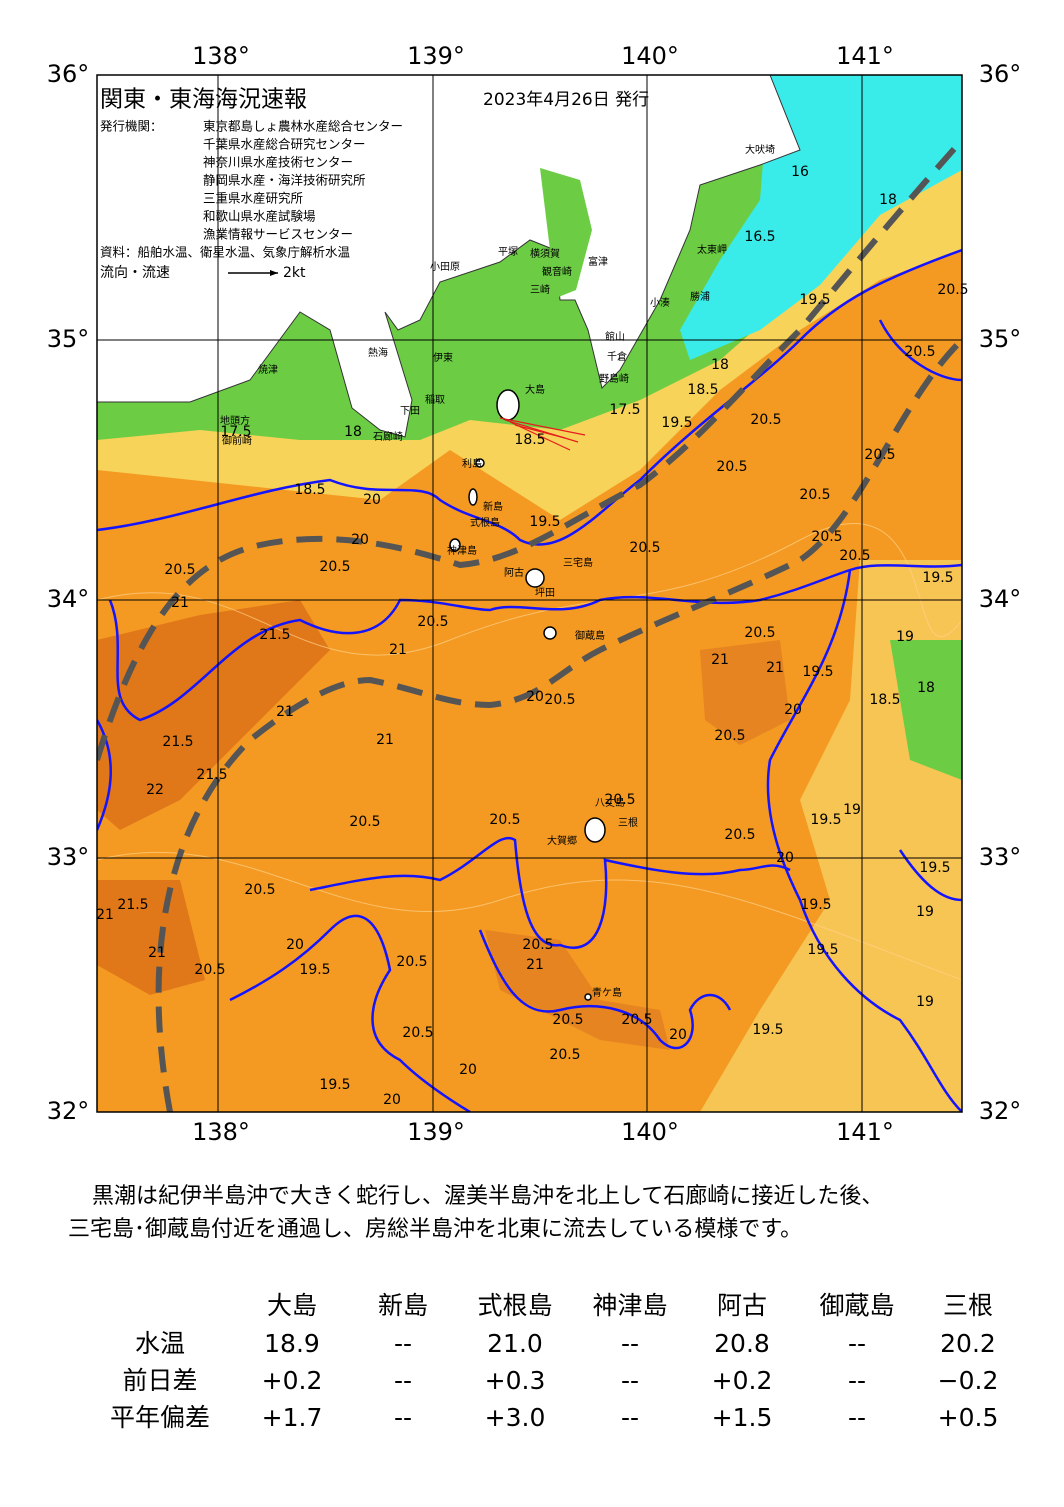 Image resolution: width=1064 pixels, height=1507 pixels. I want to click on place-name: 大吠埼, so click(760, 149).